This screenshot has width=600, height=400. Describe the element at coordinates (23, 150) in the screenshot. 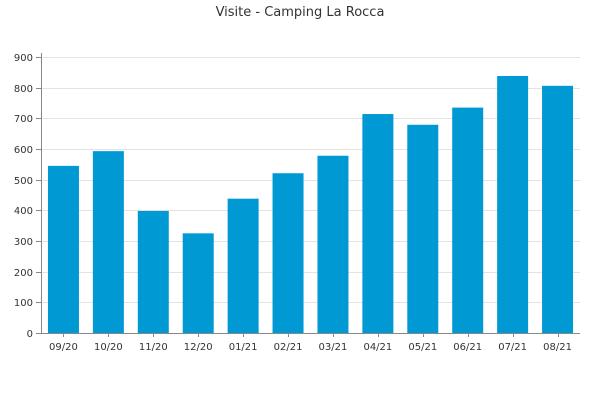

I see `y-tick-label: 600` at that location.